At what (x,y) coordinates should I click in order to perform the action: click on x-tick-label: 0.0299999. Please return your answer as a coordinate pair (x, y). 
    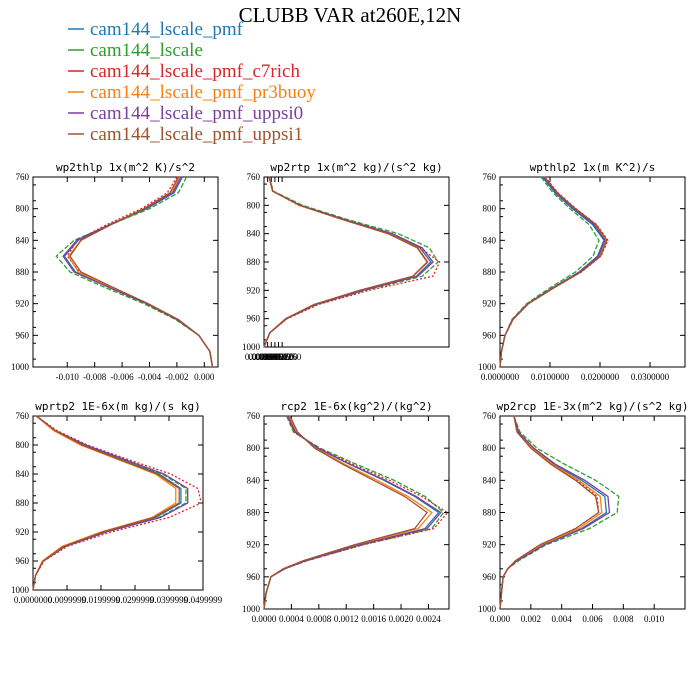
    Looking at the image, I should click on (135, 600).